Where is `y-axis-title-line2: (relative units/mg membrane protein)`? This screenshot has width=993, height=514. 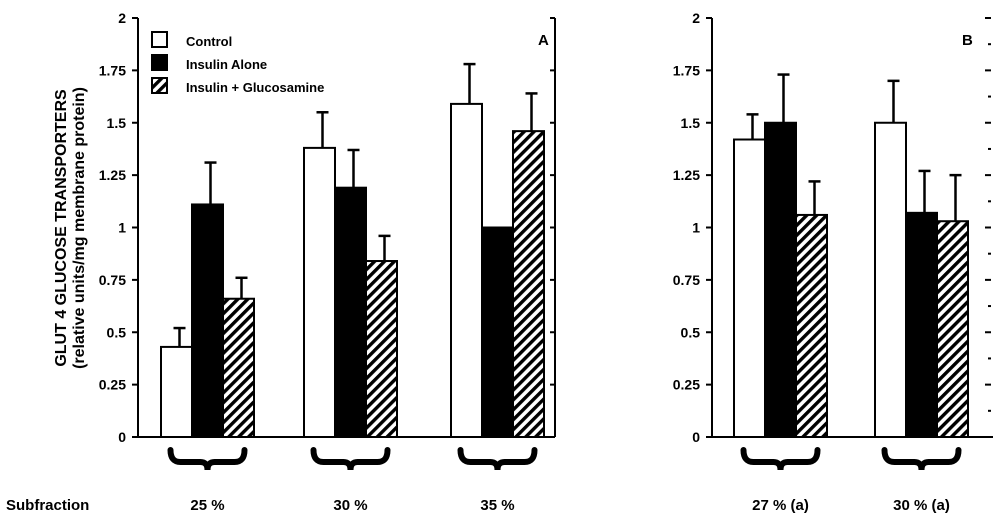
y-axis-title-line2: (relative units/mg membrane protein) is located at coordinates (79, 228).